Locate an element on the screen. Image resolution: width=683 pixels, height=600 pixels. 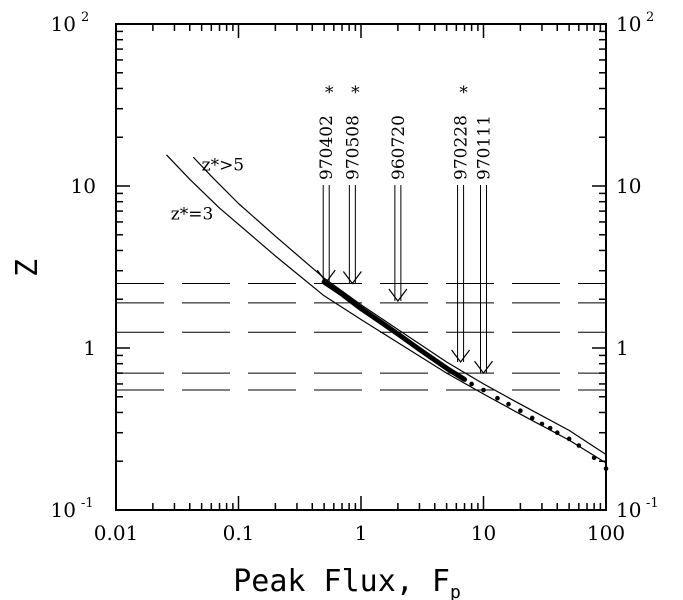
y-tick-exp-left-0: -1 is located at coordinates (87, 503).